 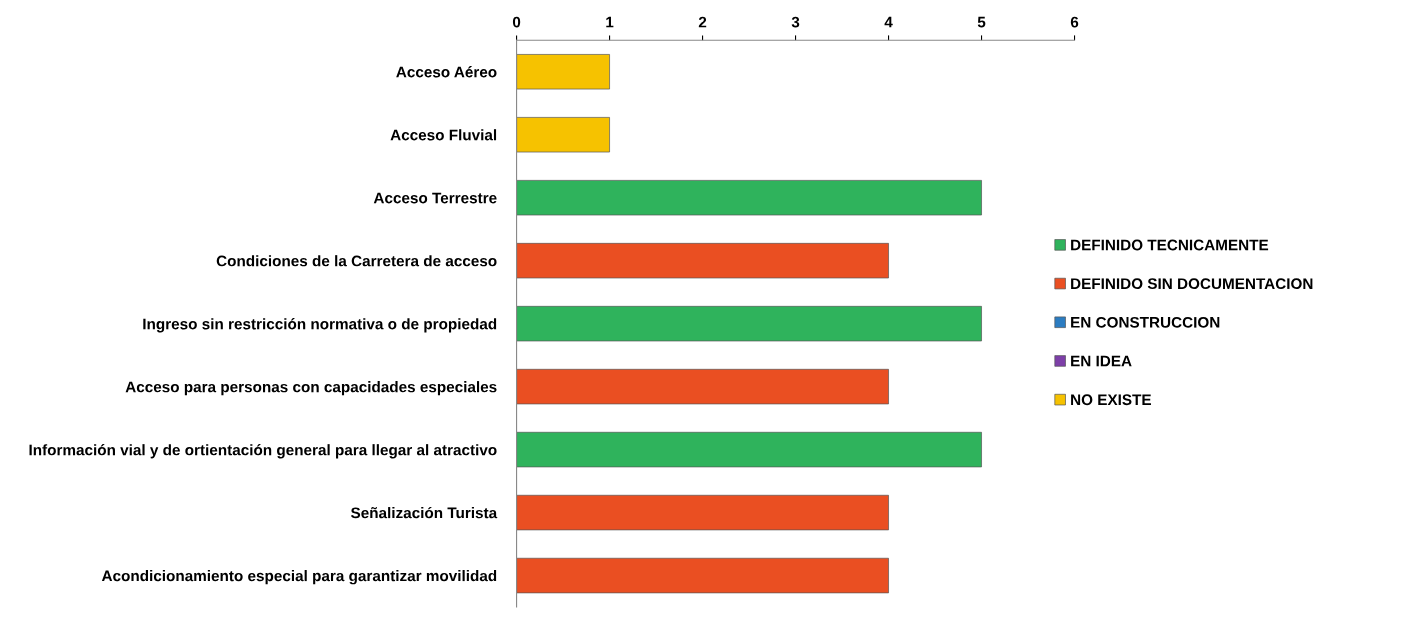 What do you see at coordinates (888, 22) in the screenshot?
I see `x-tick-label: 4` at bounding box center [888, 22].